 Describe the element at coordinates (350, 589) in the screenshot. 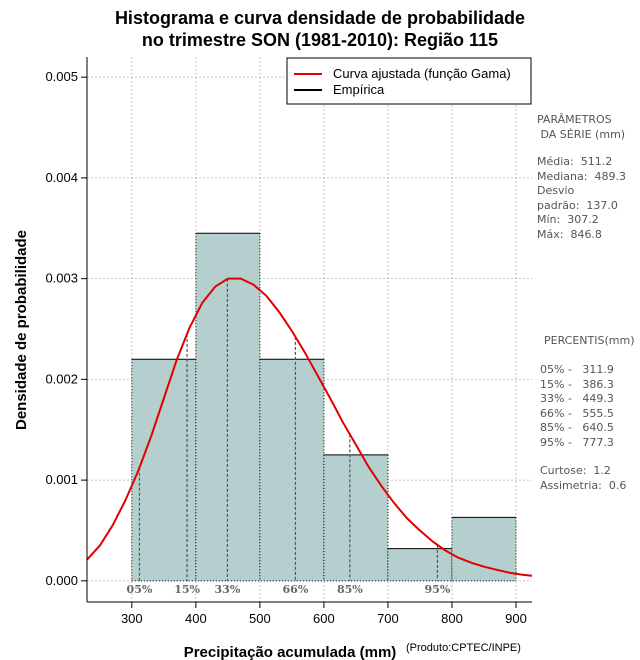

I see `percentile-label: 85%` at that location.